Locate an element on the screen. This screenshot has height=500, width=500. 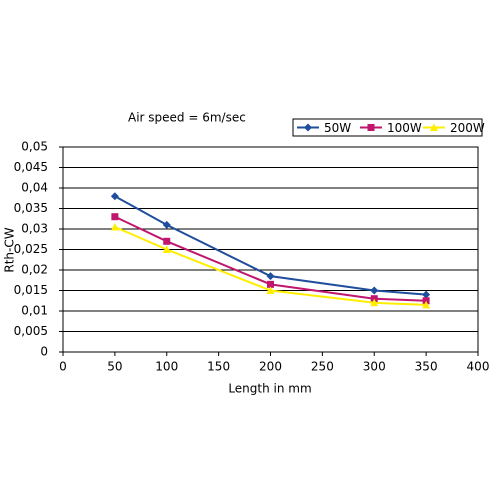
x-tick-label: 50 is located at coordinates (114, 367).